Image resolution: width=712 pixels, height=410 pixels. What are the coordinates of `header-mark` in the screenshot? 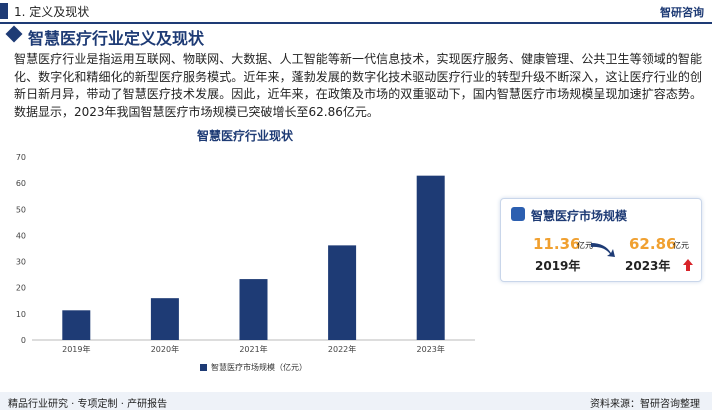 It's located at (4, 11).